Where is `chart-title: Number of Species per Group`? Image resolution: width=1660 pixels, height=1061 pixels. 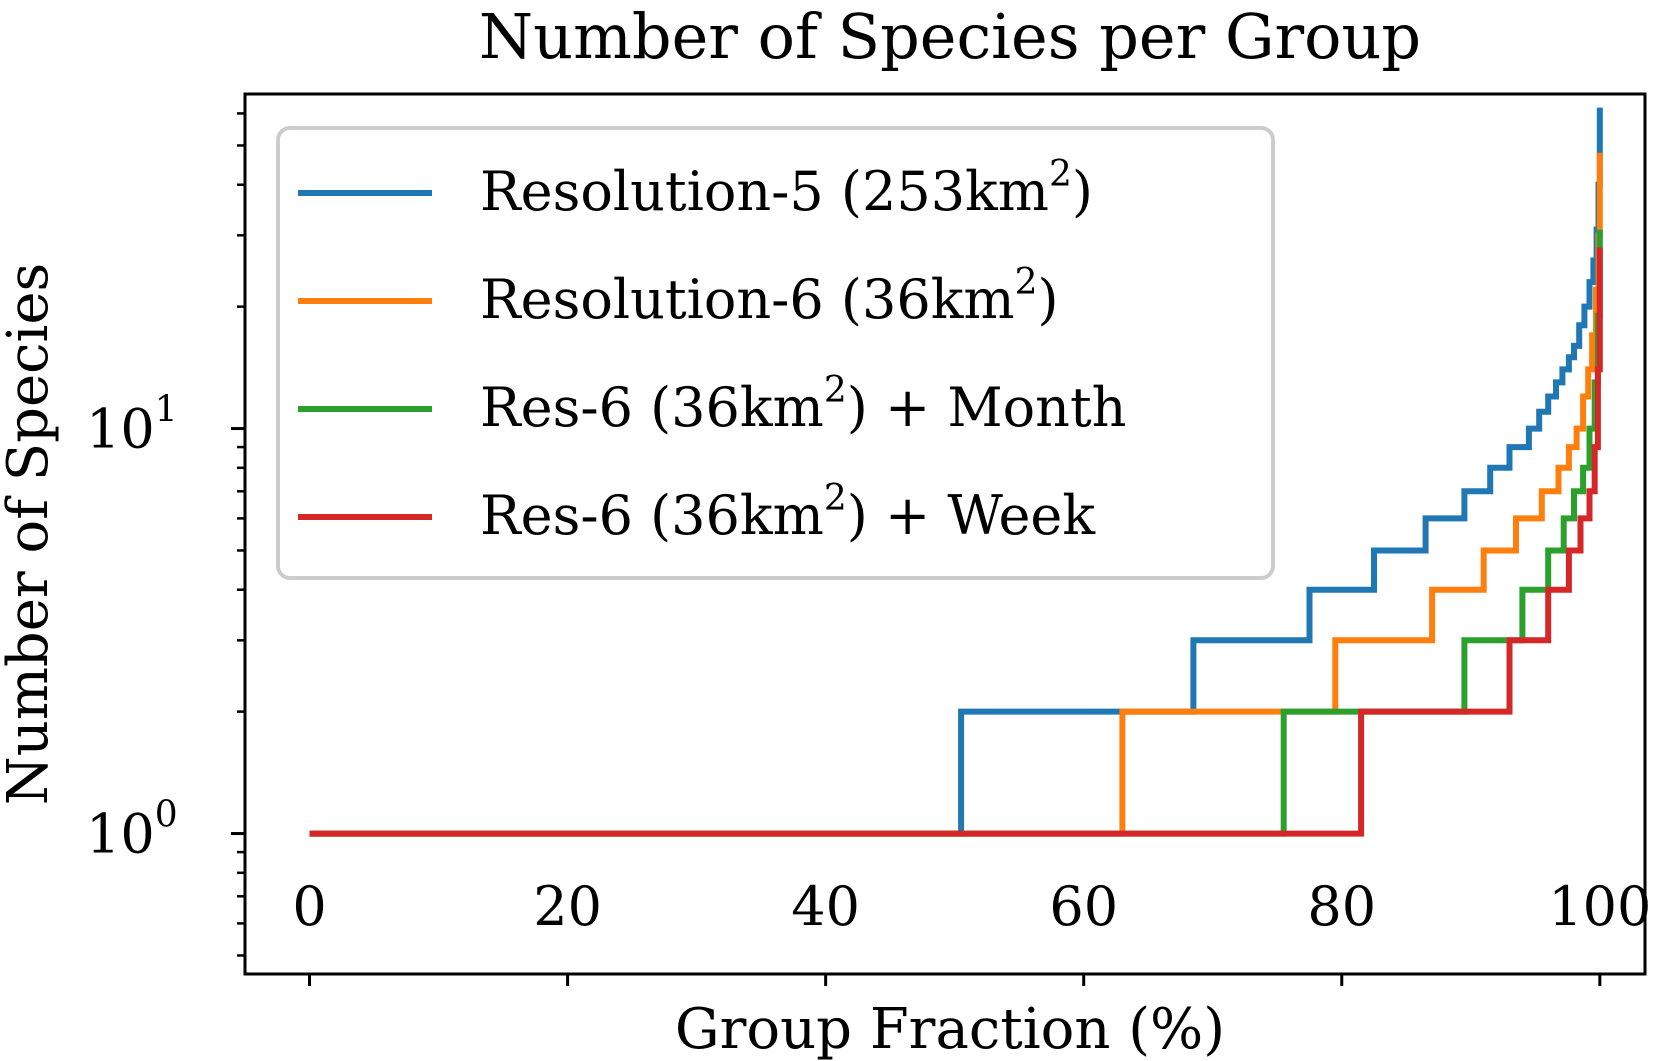
chart-title: Number of Species per Group is located at coordinates (950, 36).